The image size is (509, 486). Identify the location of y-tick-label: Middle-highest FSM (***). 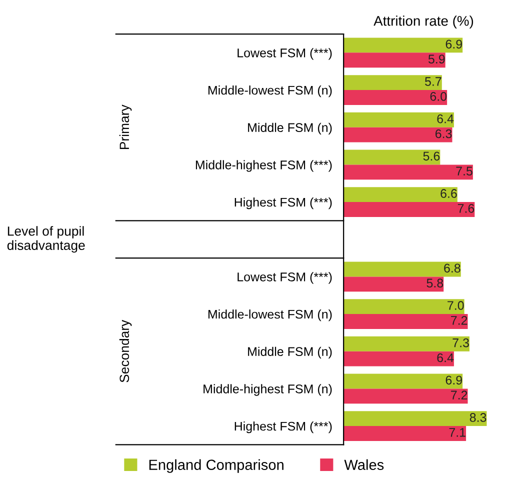
(264, 166).